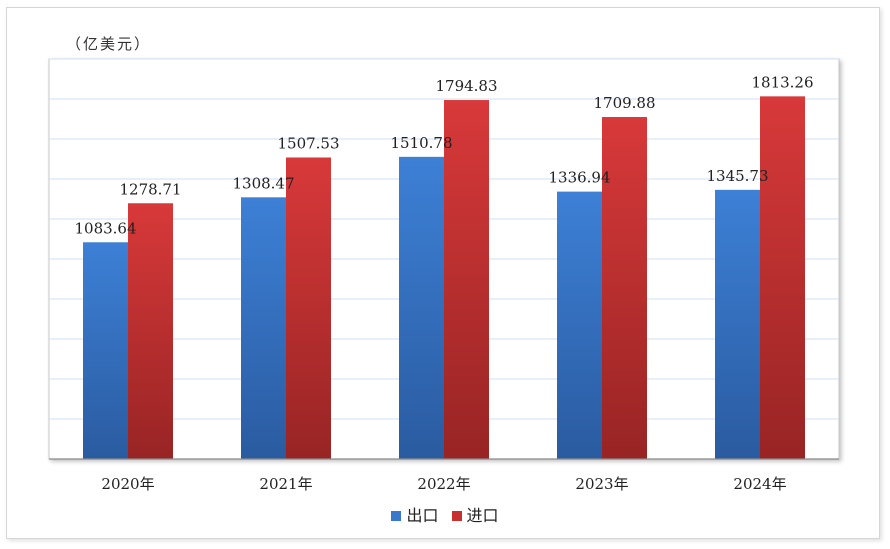 The width and height of the screenshot is (890, 549). Describe the element at coordinates (759, 484) in the screenshot. I see `x-tick-label: 2024年` at that location.